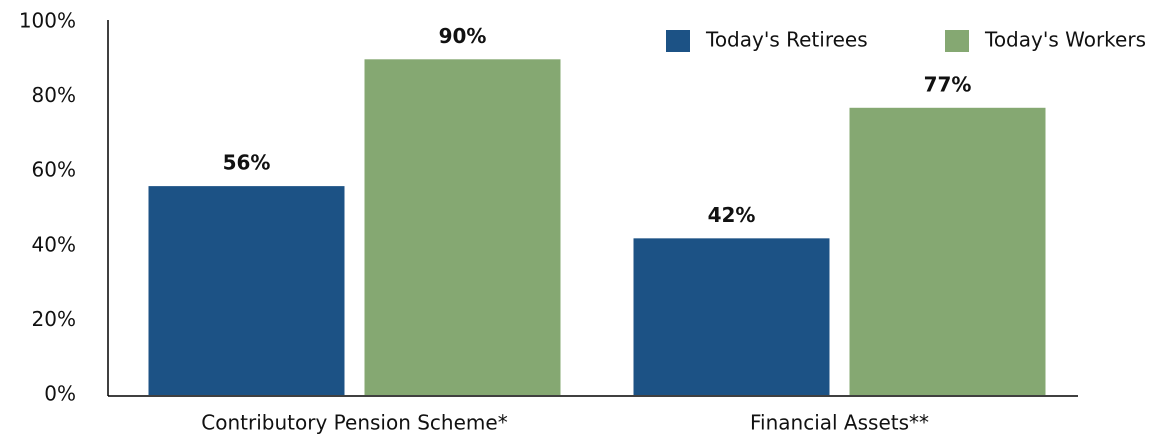 Image resolution: width=1168 pixels, height=440 pixels. What do you see at coordinates (948, 84) in the screenshot?
I see `value-label: 77%` at bounding box center [948, 84].